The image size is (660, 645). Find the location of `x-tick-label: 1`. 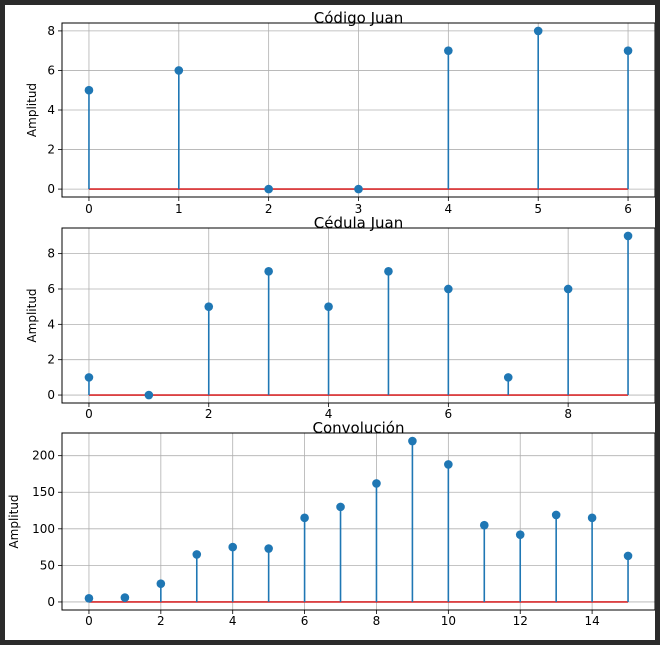

x-tick-label: 1 is located at coordinates (179, 209).